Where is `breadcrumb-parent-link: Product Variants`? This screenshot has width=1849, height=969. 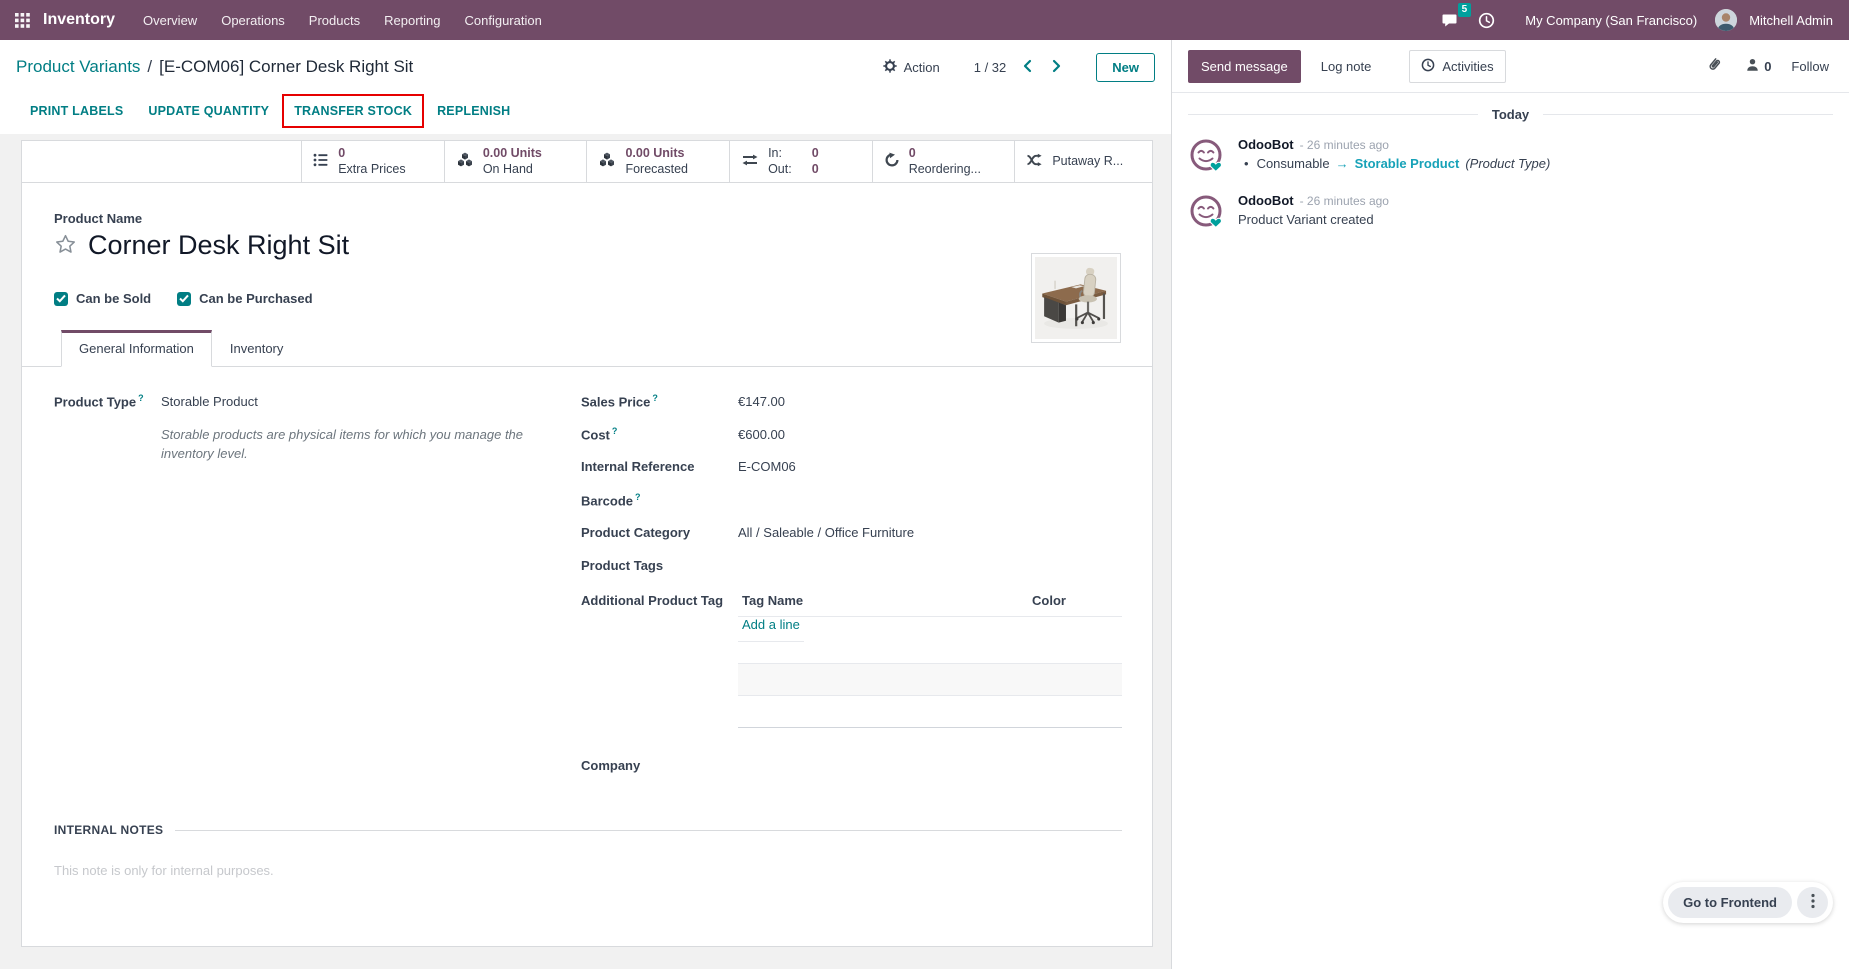 breadcrumb-parent-link: Product Variants is located at coordinates (78, 66).